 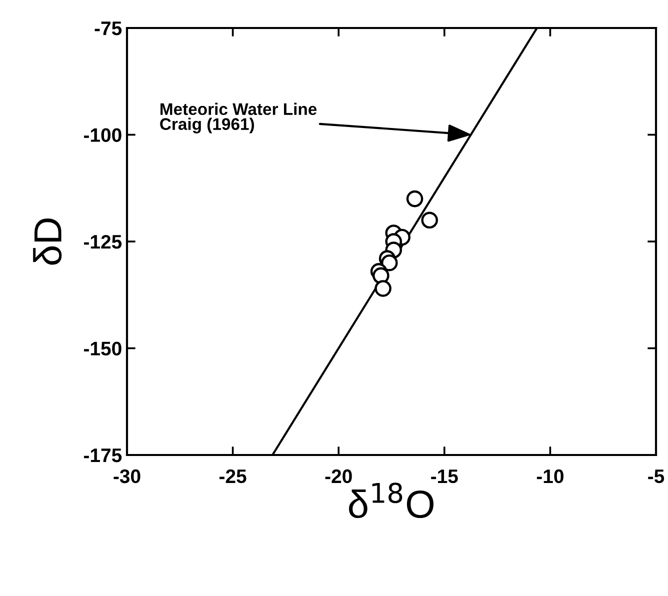 I want to click on x-tick-label: -5, so click(x=656, y=477).